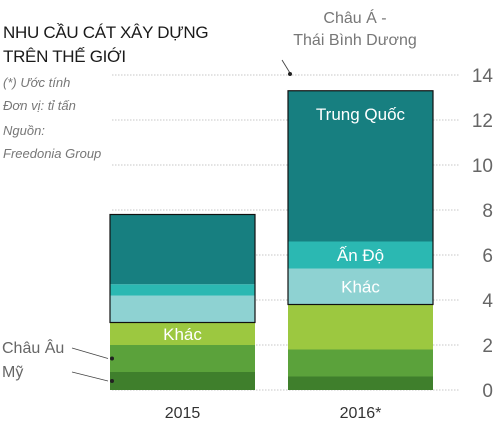  What do you see at coordinates (64, 56) in the screenshot?
I see `chart-title-line-2: TRÊN THẾ GIỚI` at bounding box center [64, 56].